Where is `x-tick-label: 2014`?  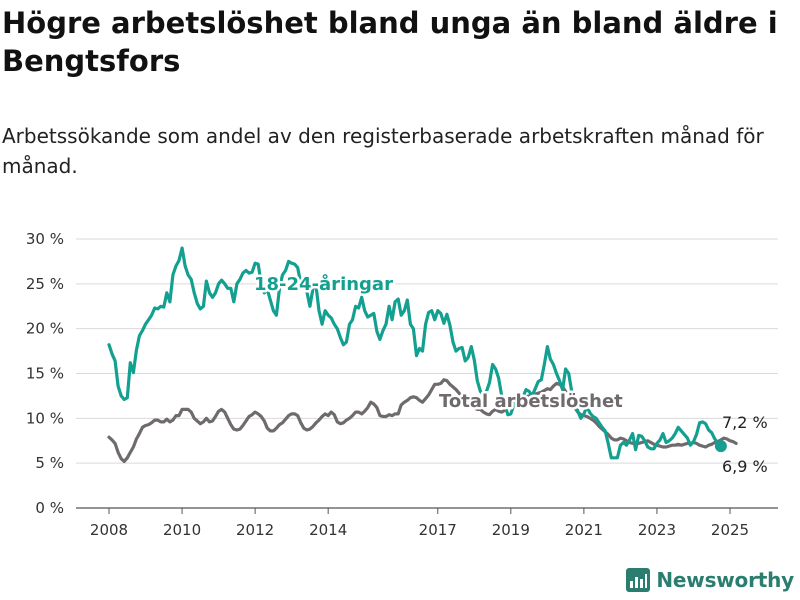
x-tick-label: 2014 is located at coordinates (328, 530).